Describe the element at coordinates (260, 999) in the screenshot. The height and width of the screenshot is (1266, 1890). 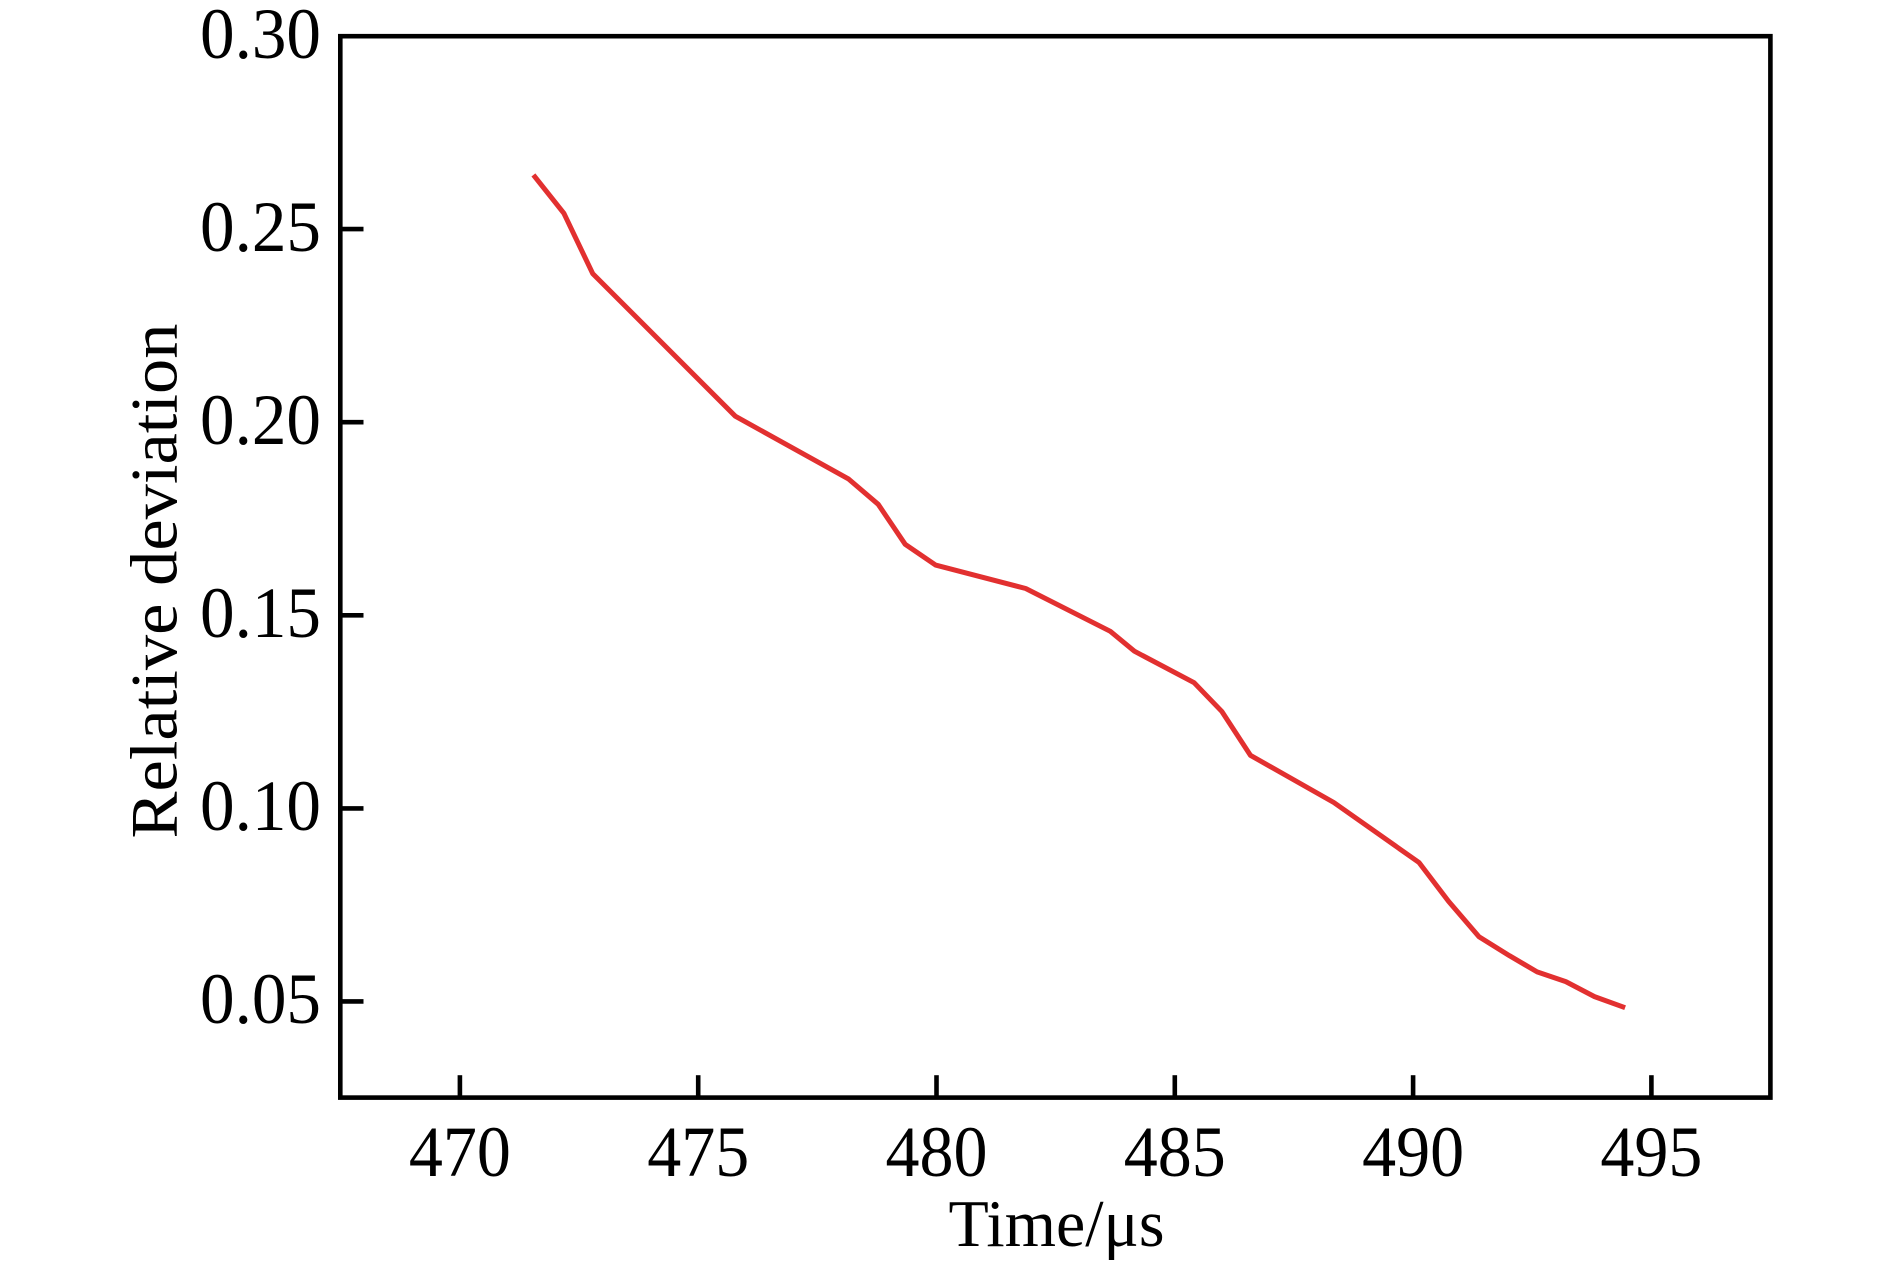
I see `svg-text: 0.05` at that location.